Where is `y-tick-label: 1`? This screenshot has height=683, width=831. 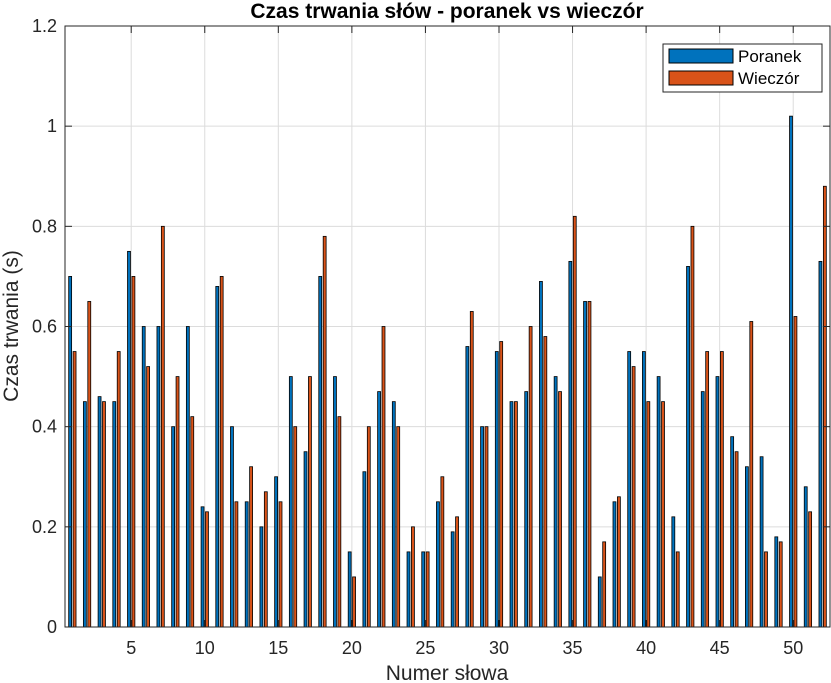
y-tick-label: 1 is located at coordinates (52, 126).